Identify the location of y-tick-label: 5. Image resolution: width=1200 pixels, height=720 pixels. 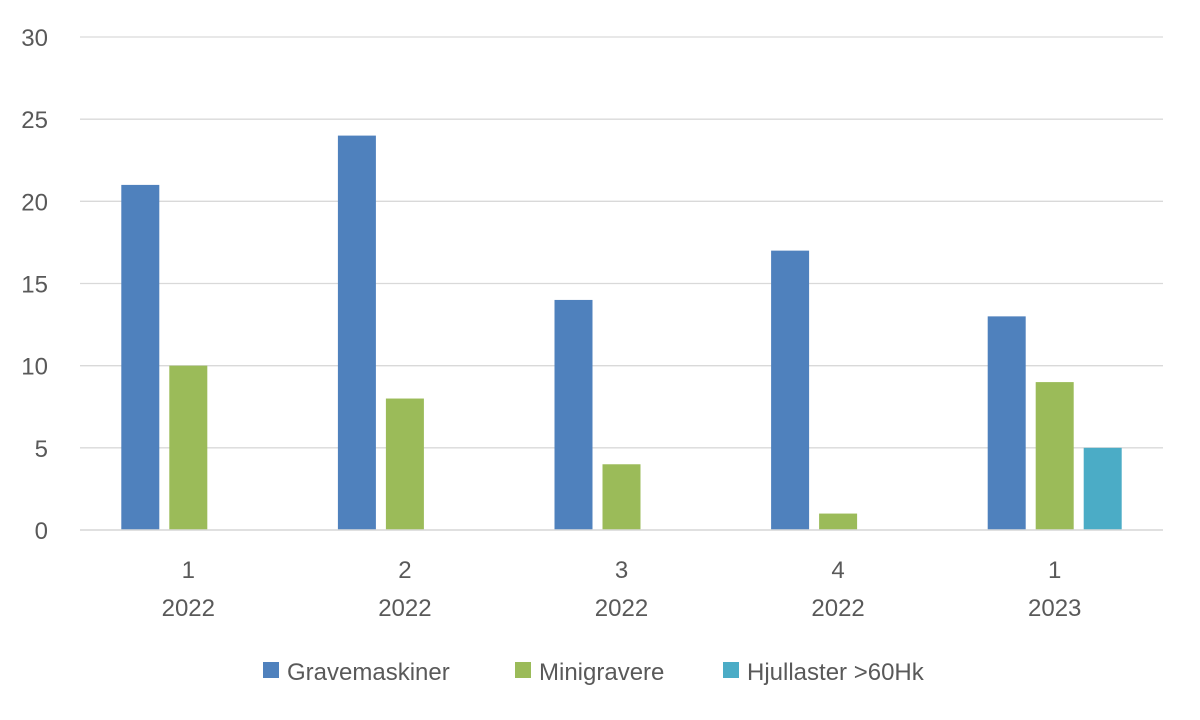
(41, 449).